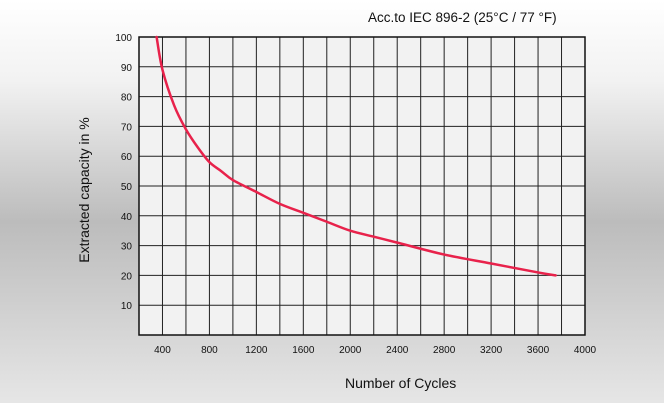 This screenshot has height=403, width=664. What do you see at coordinates (127, 276) in the screenshot?
I see `y-tick-label: 20` at bounding box center [127, 276].